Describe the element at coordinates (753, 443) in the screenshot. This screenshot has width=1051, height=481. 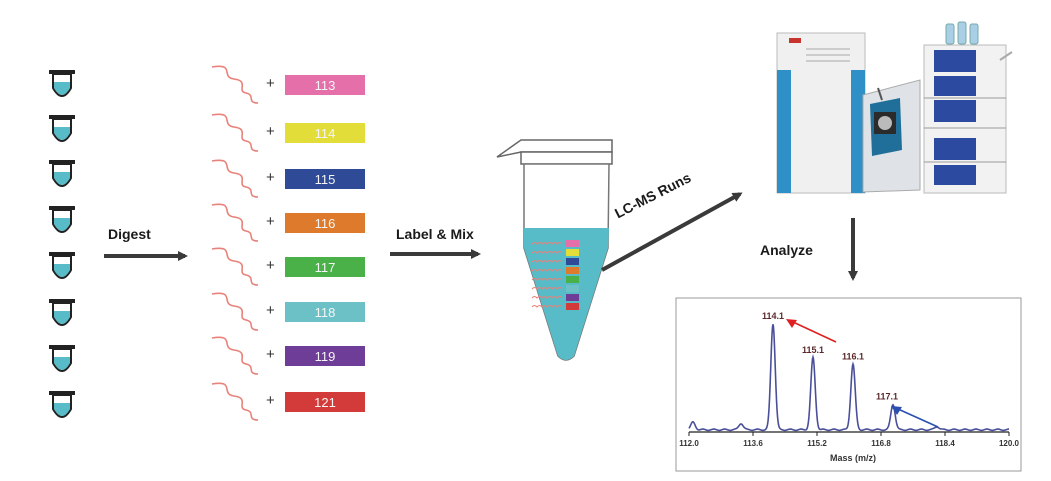
I see `x-tick-label: 113.6` at that location.